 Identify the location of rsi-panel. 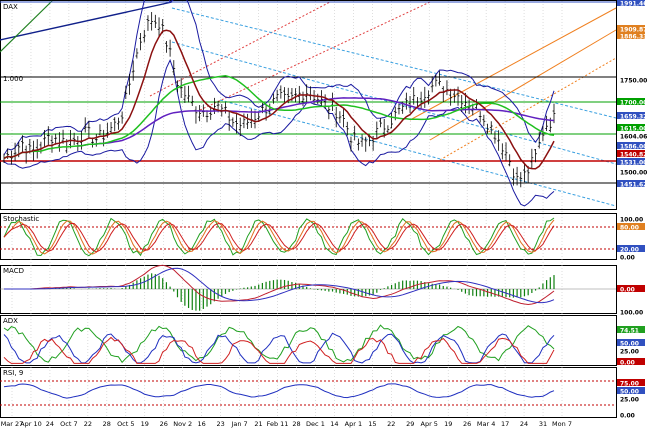
(308, 393).